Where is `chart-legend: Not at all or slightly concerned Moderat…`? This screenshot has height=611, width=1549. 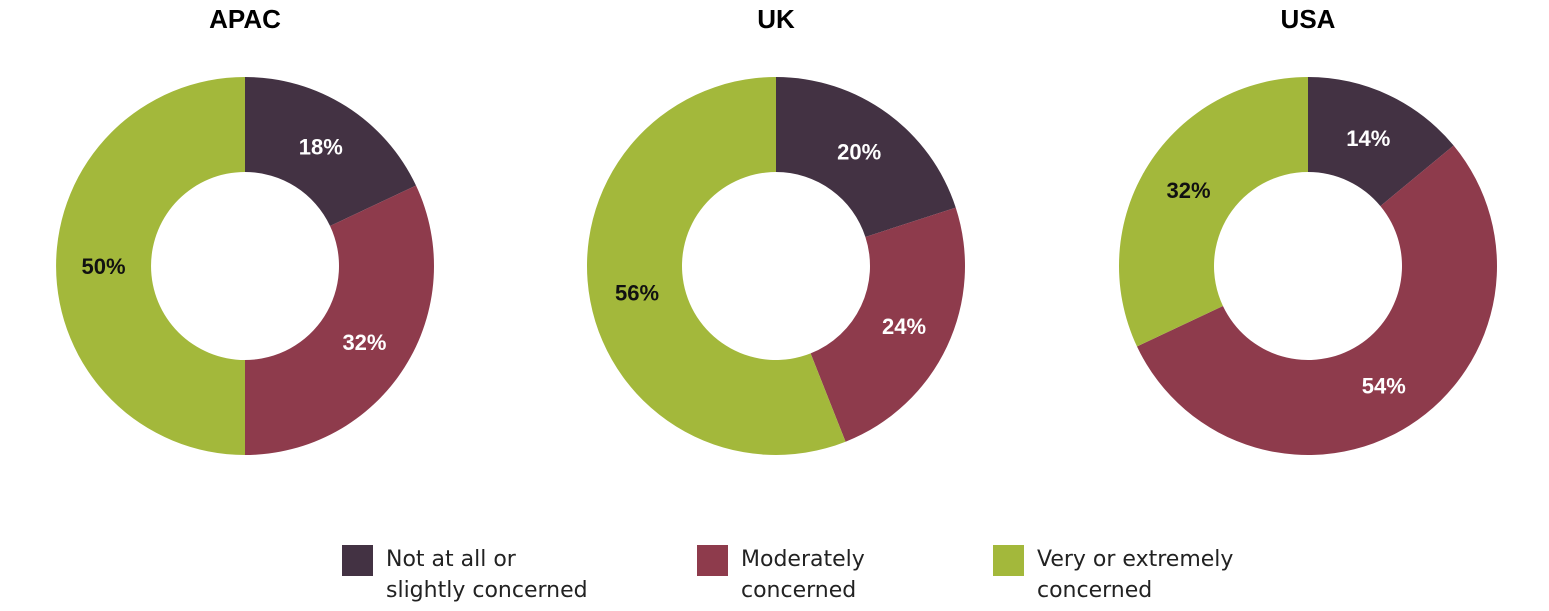
chart-legend: Not at all or slightly concerned Moderat… is located at coordinates (774, 578).